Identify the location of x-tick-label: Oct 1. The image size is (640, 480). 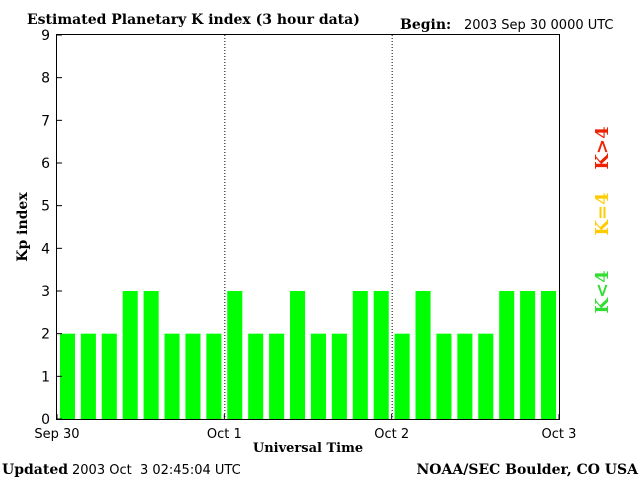
(224, 434).